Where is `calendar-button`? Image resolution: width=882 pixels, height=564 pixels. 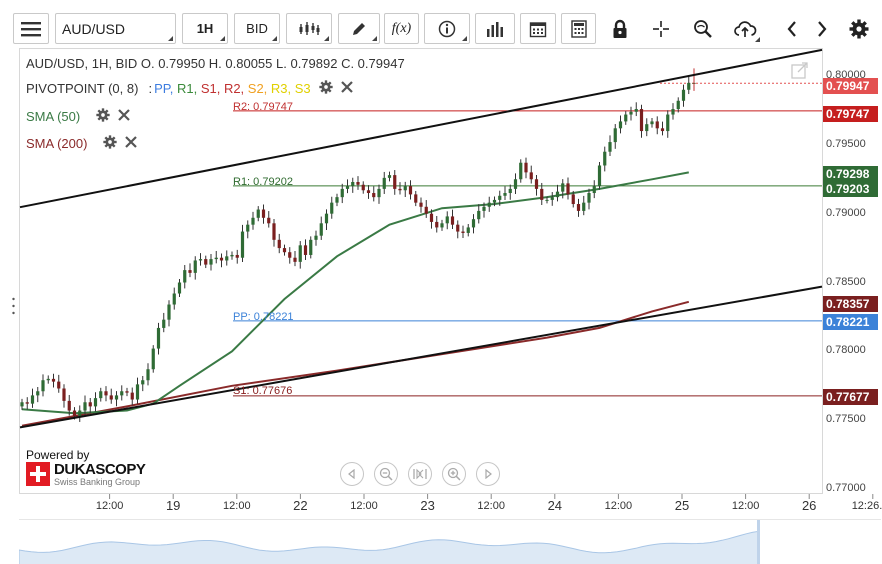
calendar-button is located at coordinates (538, 28).